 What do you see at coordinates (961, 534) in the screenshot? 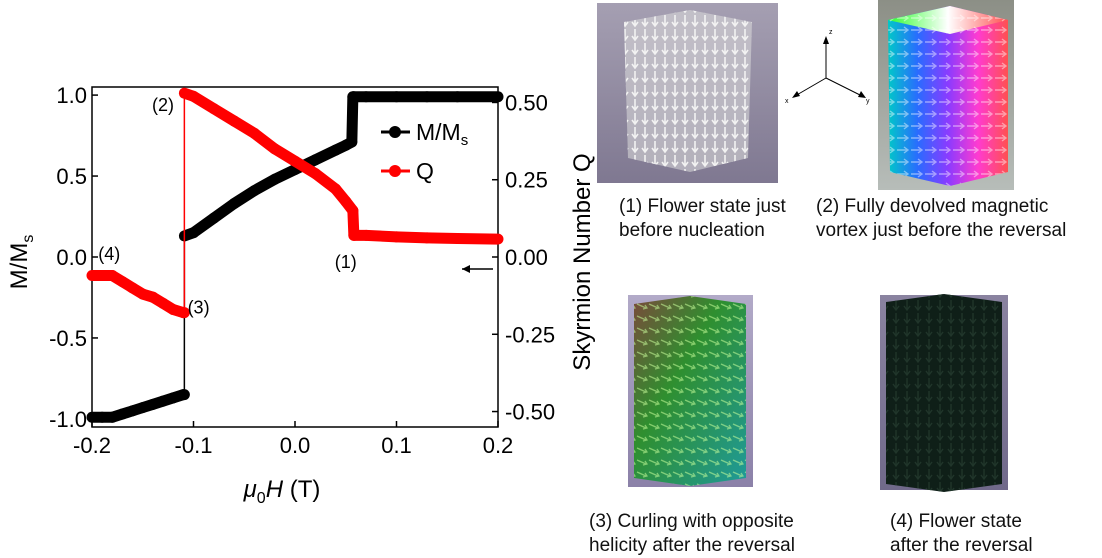
I see `panel-4-caption: (4) Flower state after the reversal` at bounding box center [961, 534].